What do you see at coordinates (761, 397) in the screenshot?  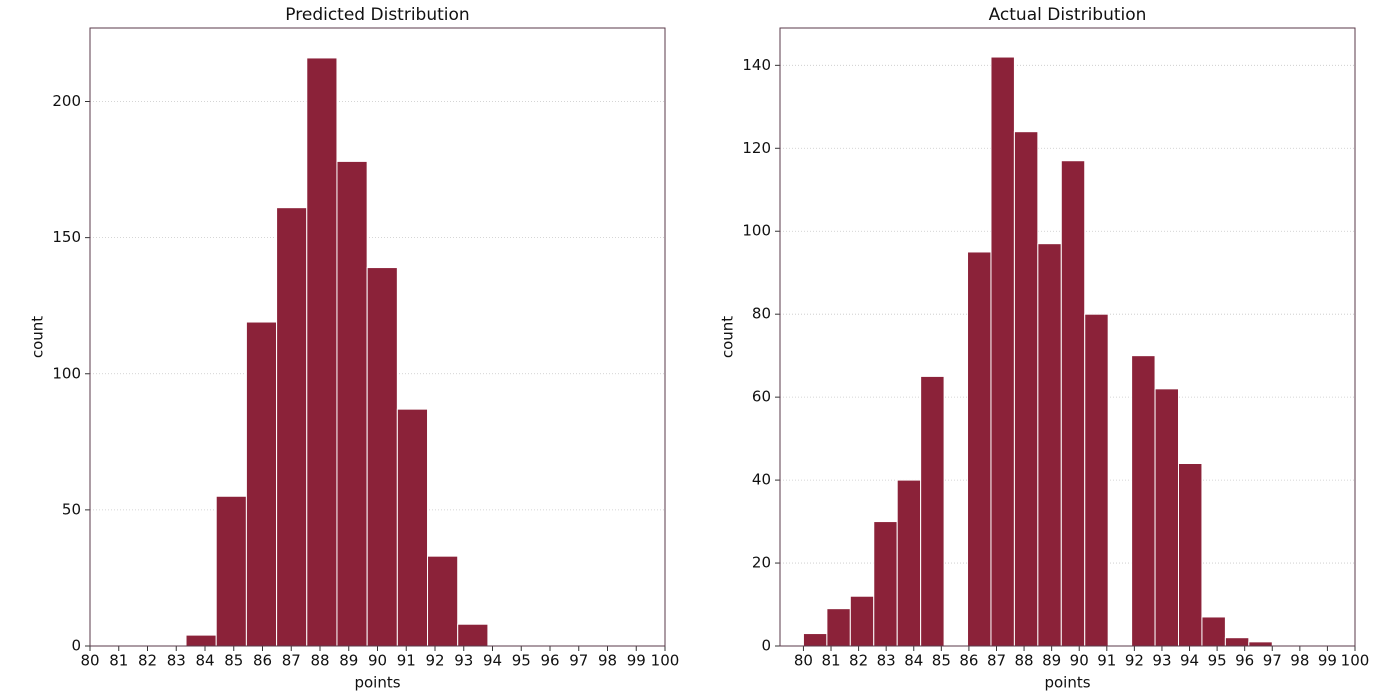 I see `y-tick-label: 60` at bounding box center [761, 397].